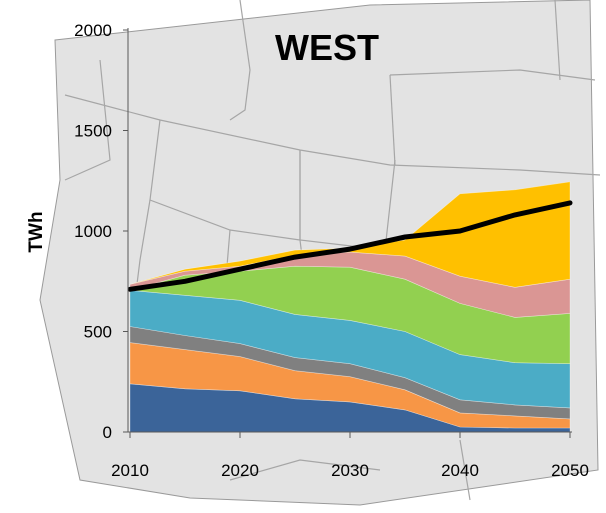  Describe the element at coordinates (93, 231) in the screenshot. I see `y-tick-label: 1000` at that location.